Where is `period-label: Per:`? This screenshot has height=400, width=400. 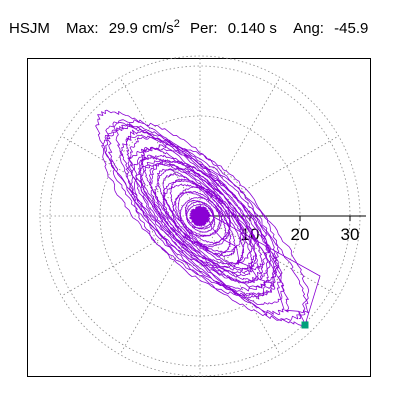 period-label: Per: is located at coordinates (204, 28).